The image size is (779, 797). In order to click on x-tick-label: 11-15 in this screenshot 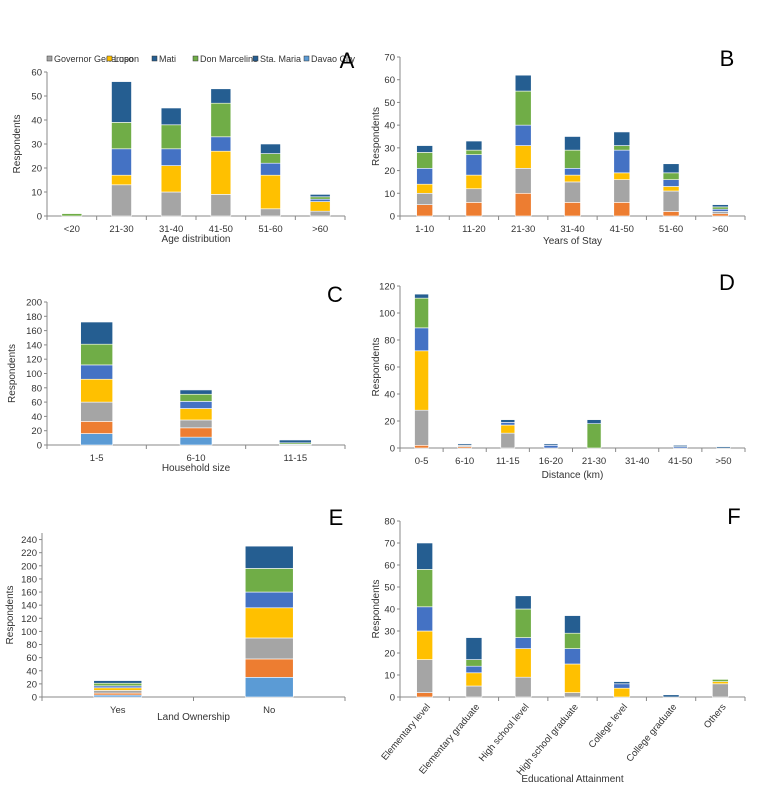, I will do `click(296, 458)`.